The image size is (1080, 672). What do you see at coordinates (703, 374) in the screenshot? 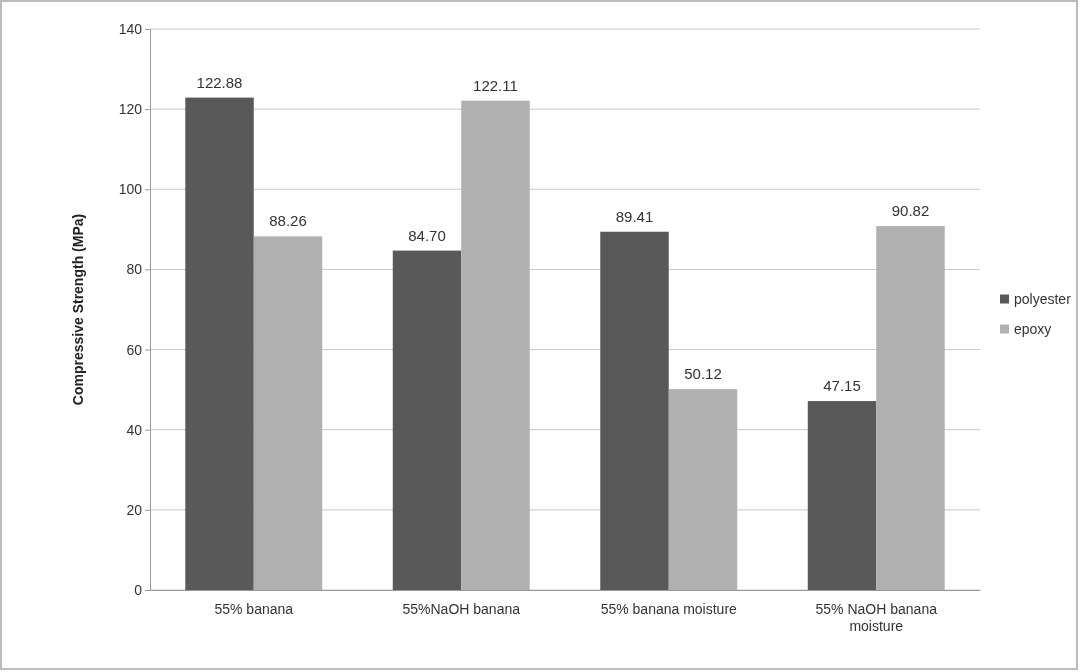
I see `data-label: 50.12` at bounding box center [703, 374].